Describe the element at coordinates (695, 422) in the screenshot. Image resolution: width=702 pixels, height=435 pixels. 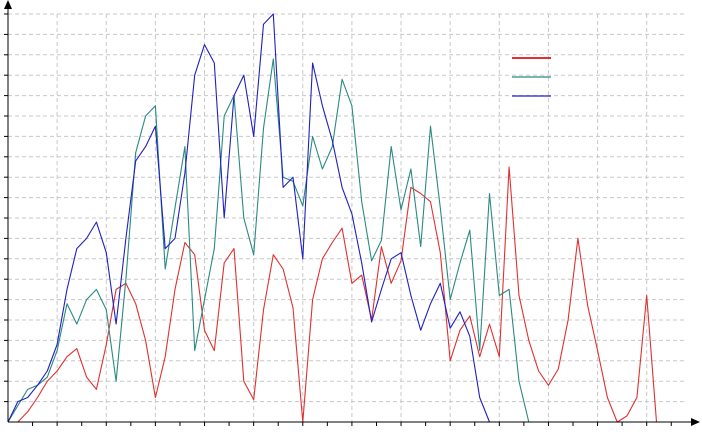
I see `x-axis-arrow-icon` at that location.